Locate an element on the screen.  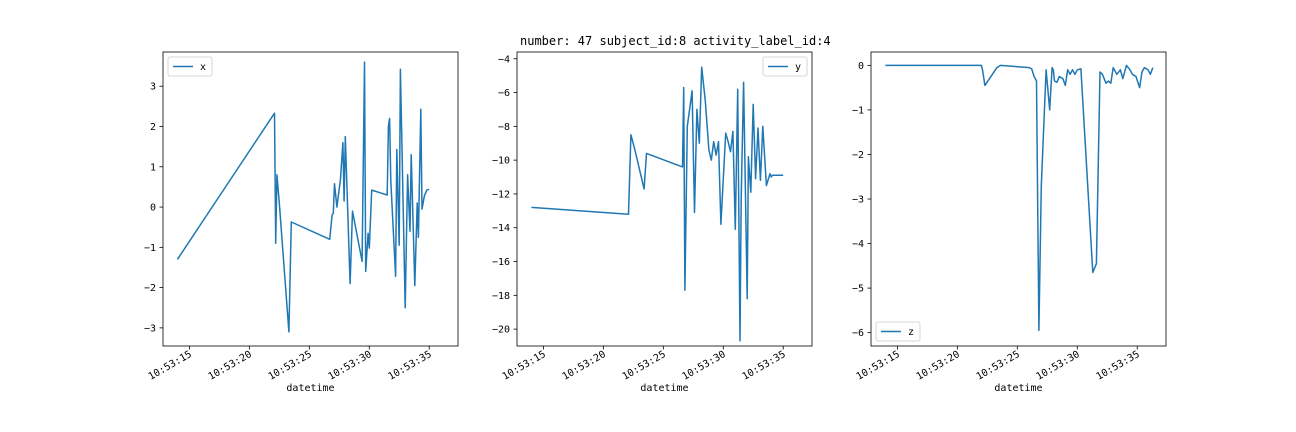
y-tick-label: −10 is located at coordinates (501, 161).